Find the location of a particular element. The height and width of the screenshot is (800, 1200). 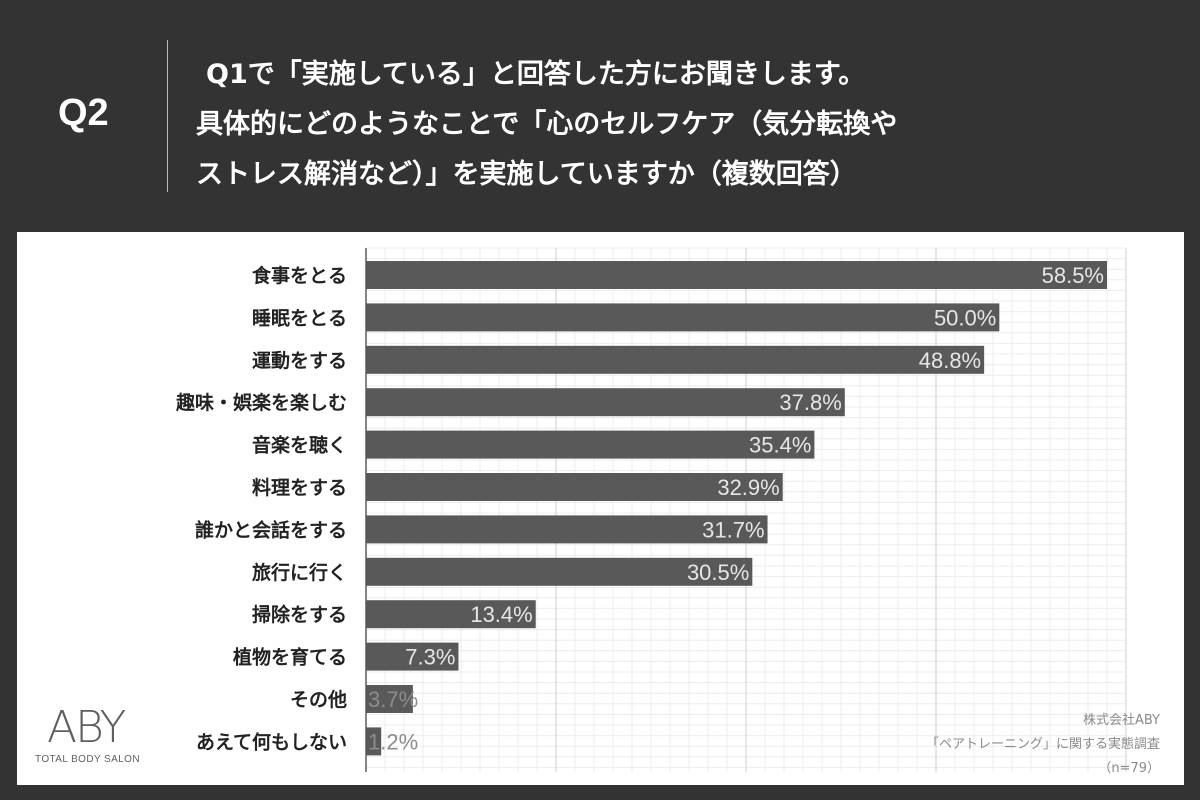

question-number: Q2 is located at coordinates (83, 113).